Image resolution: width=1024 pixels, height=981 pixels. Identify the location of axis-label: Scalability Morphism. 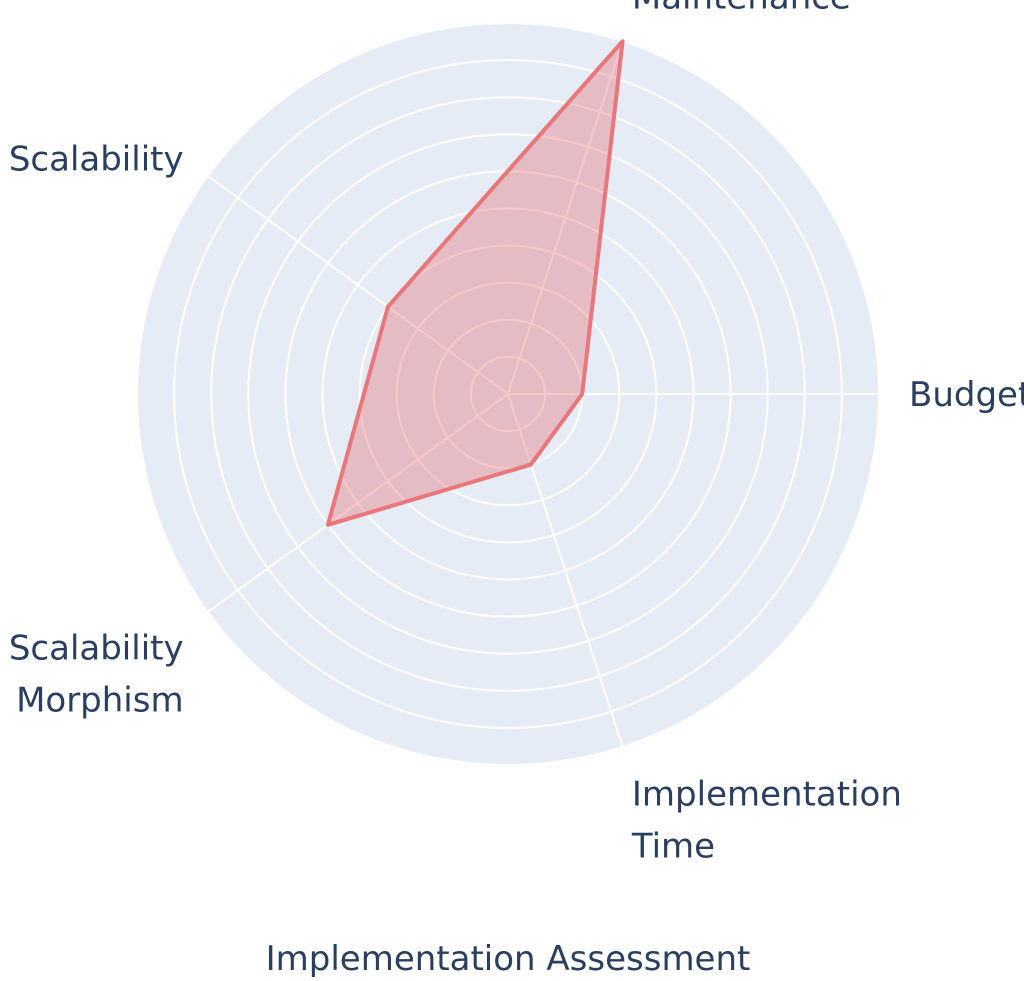
(96, 675).